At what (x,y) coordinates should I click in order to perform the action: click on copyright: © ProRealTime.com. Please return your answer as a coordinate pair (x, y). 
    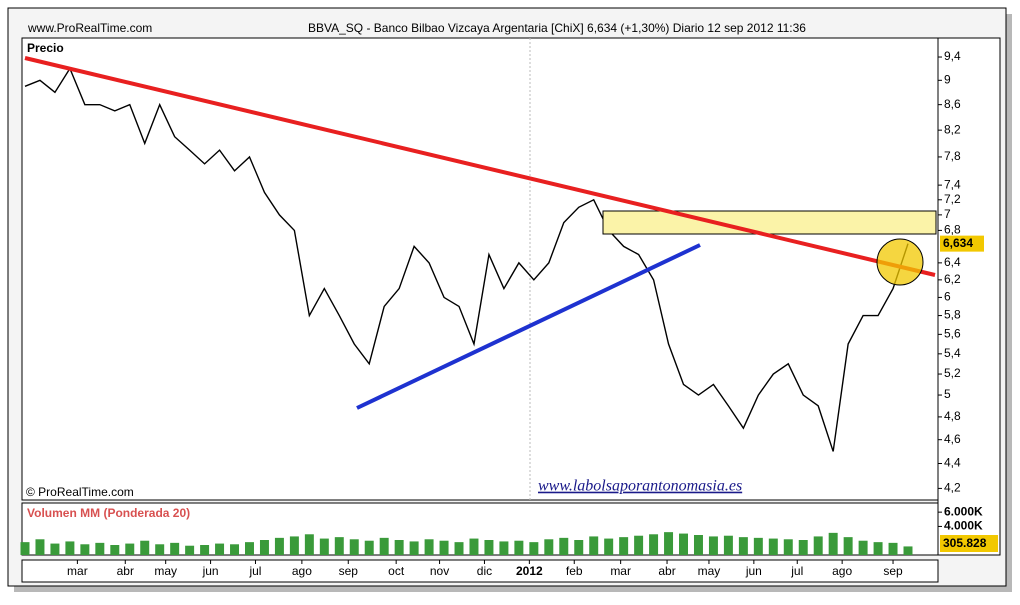
    Looking at the image, I should click on (80, 492).